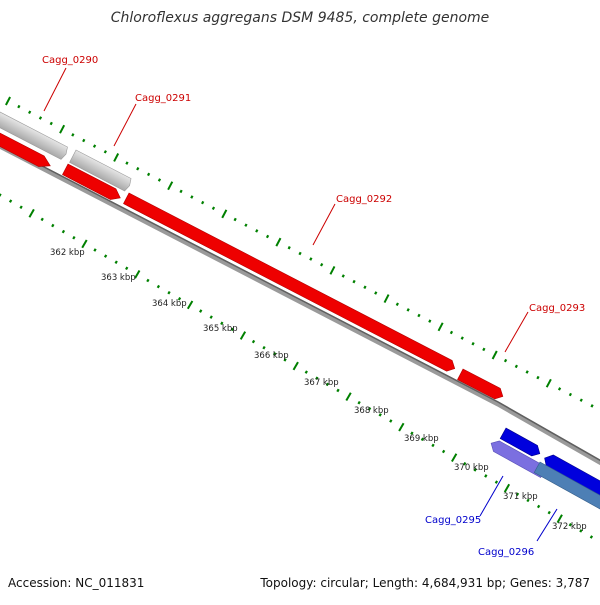 This screenshot has height=605, width=600. Describe the element at coordinates (163, 98) in the screenshot. I see `gene-label-cagg-0291: Cagg_0291` at that location.